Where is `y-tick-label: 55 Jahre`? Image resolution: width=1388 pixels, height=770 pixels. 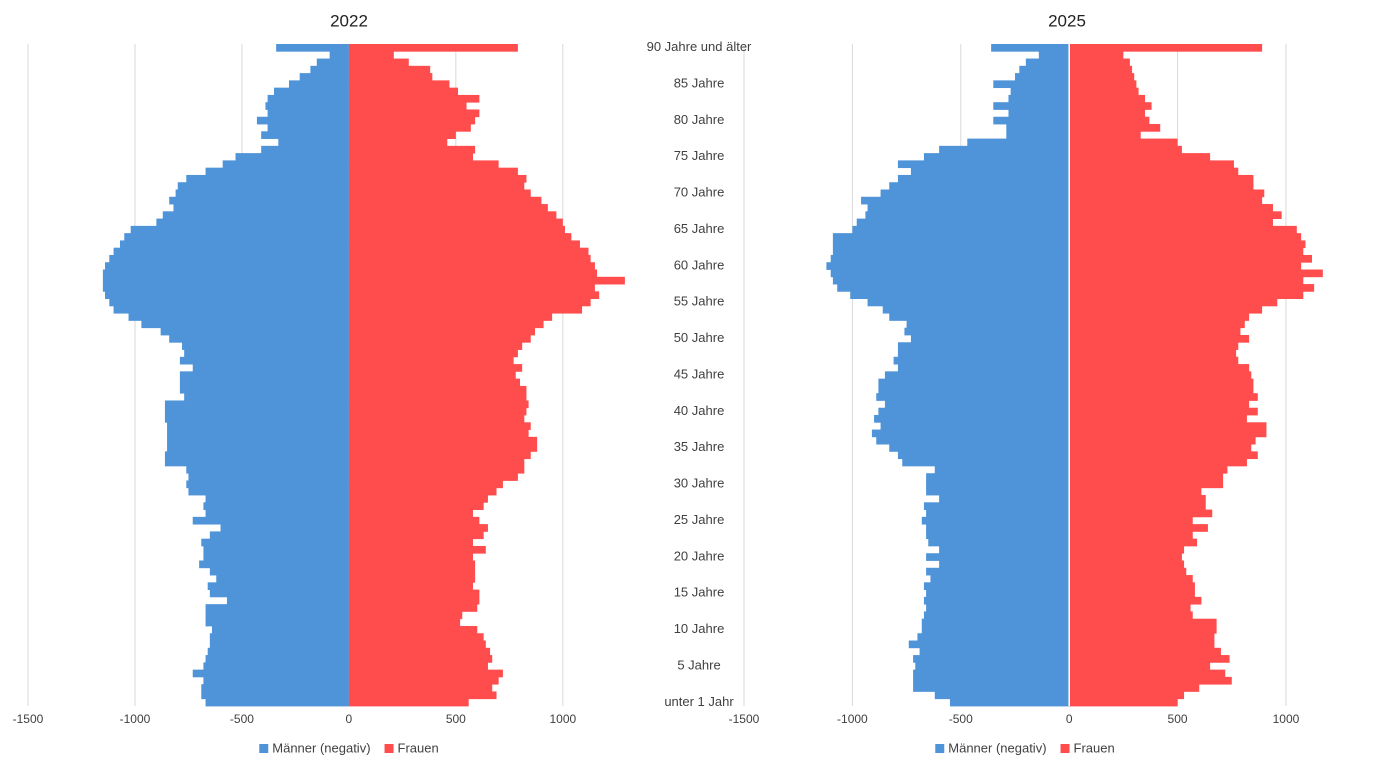
y-tick-label: 55 Jahre is located at coordinates (699, 301).